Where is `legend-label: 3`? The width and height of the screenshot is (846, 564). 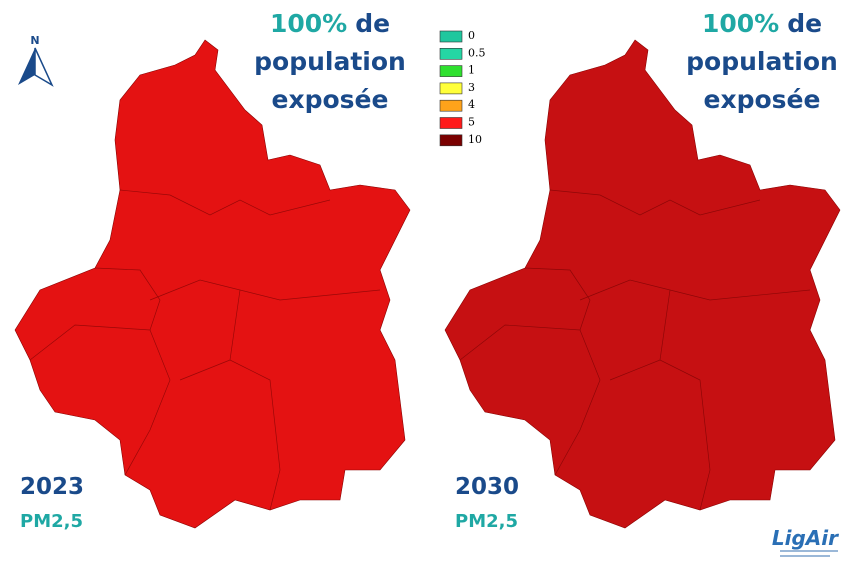 legend-label: 3 is located at coordinates (471, 87).